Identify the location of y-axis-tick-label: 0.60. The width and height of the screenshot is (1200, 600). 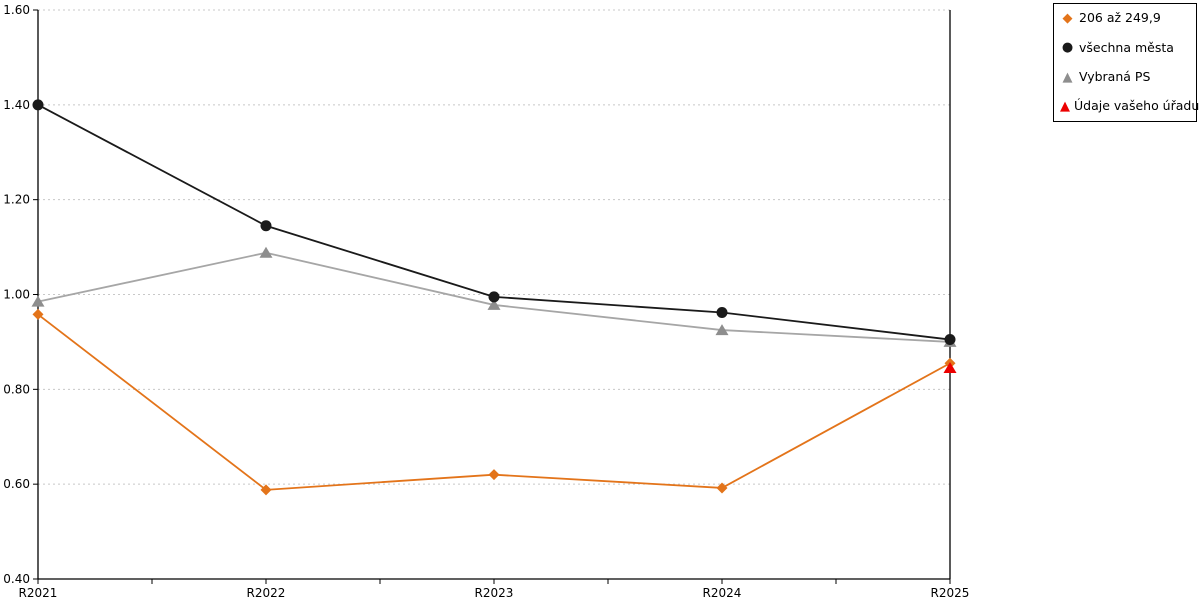
(16, 484).